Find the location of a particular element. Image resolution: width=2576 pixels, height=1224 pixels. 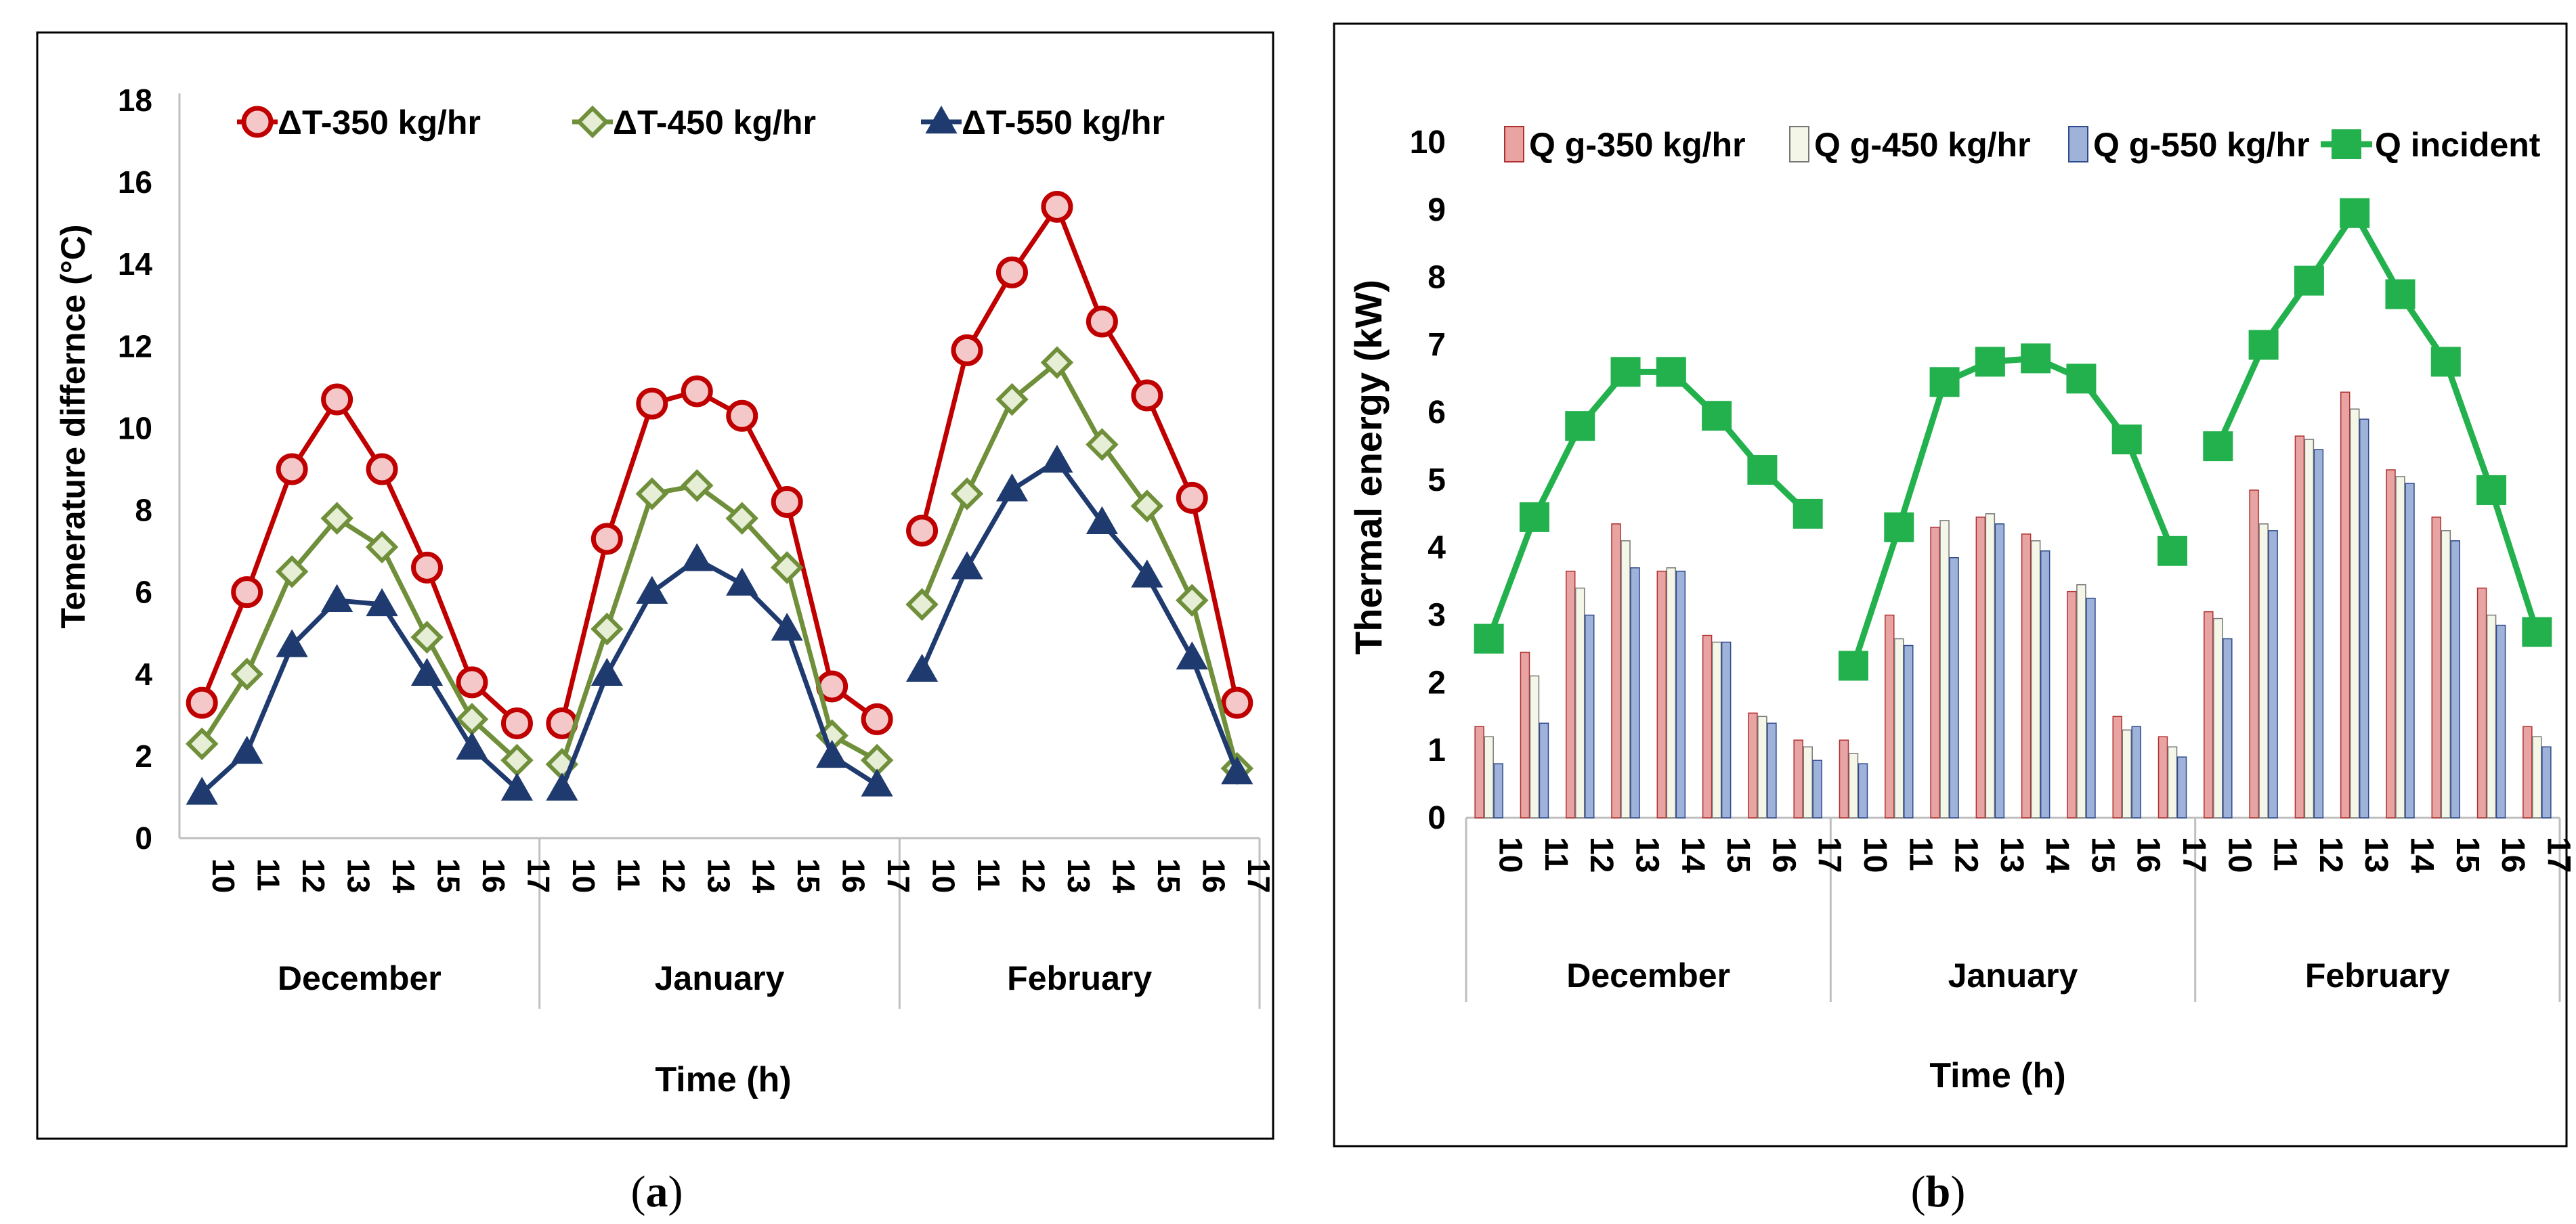

y-tick-label: 16 is located at coordinates (135, 183).